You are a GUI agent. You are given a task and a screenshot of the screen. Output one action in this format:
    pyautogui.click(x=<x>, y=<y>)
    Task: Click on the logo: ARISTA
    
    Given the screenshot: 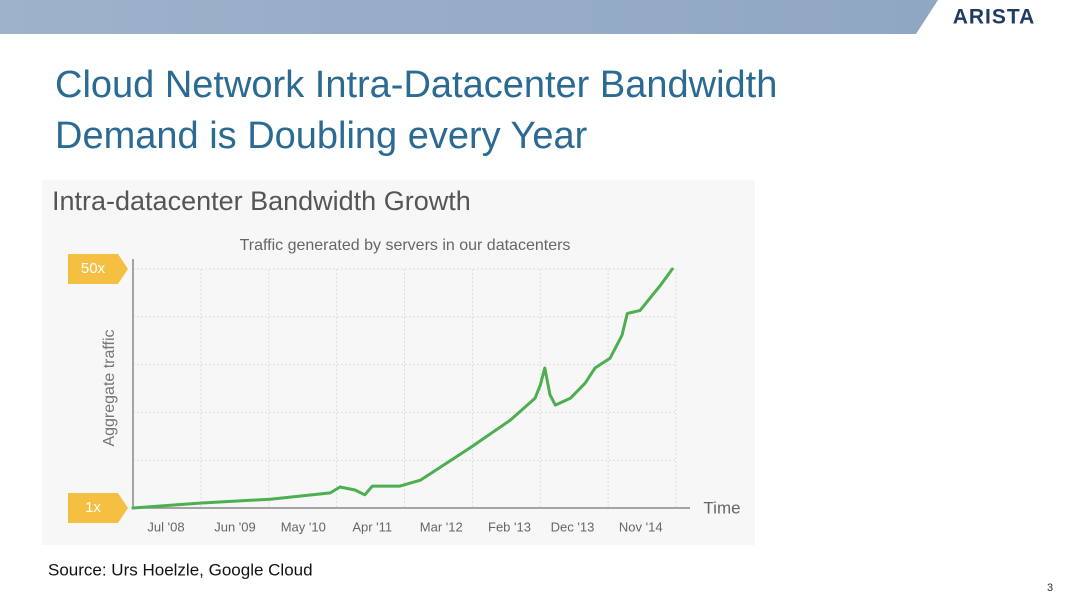 What is the action you would take?
    pyautogui.click(x=994, y=17)
    